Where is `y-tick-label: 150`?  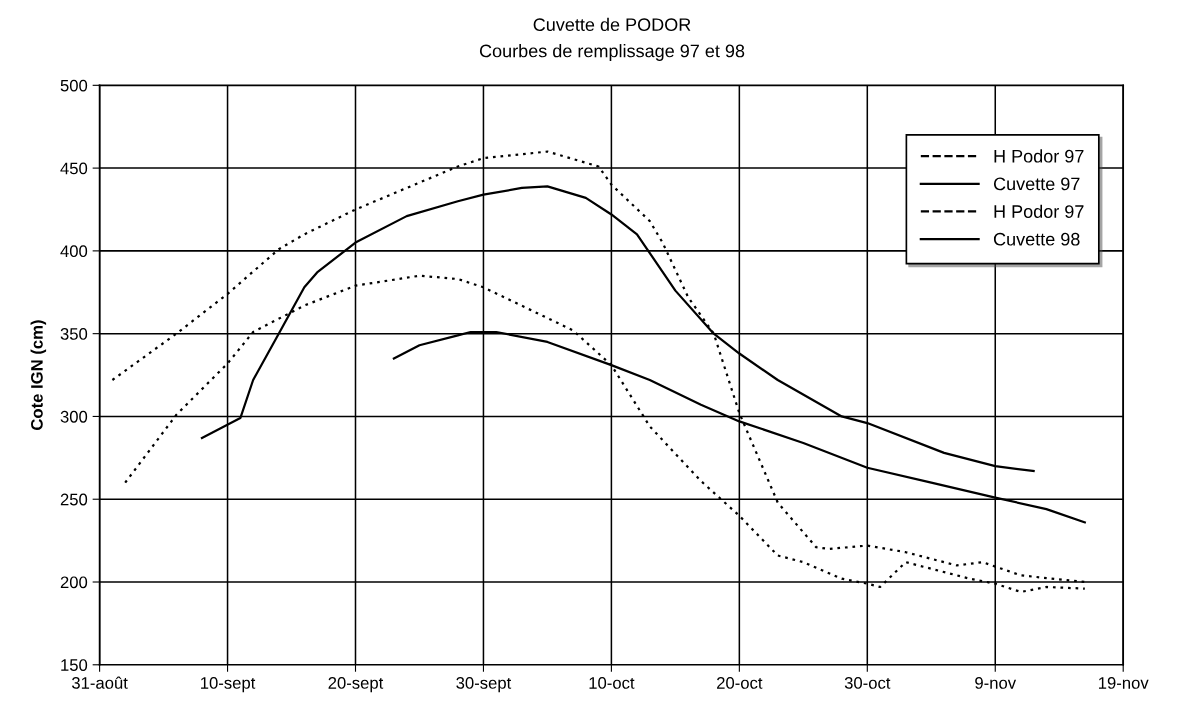
y-tick-label: 150 is located at coordinates (74, 665).